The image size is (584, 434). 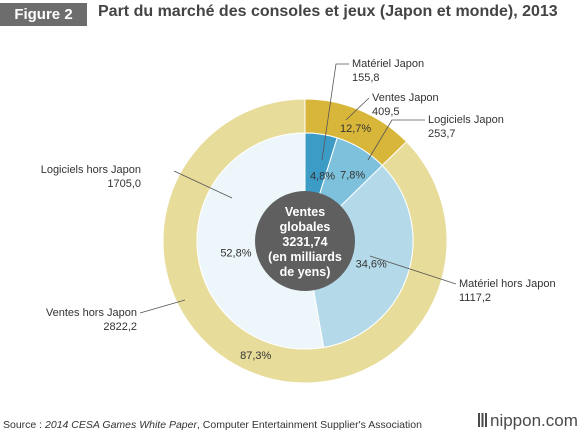 I want to click on leader-line-materiel-hors-japon, so click(x=413, y=270).